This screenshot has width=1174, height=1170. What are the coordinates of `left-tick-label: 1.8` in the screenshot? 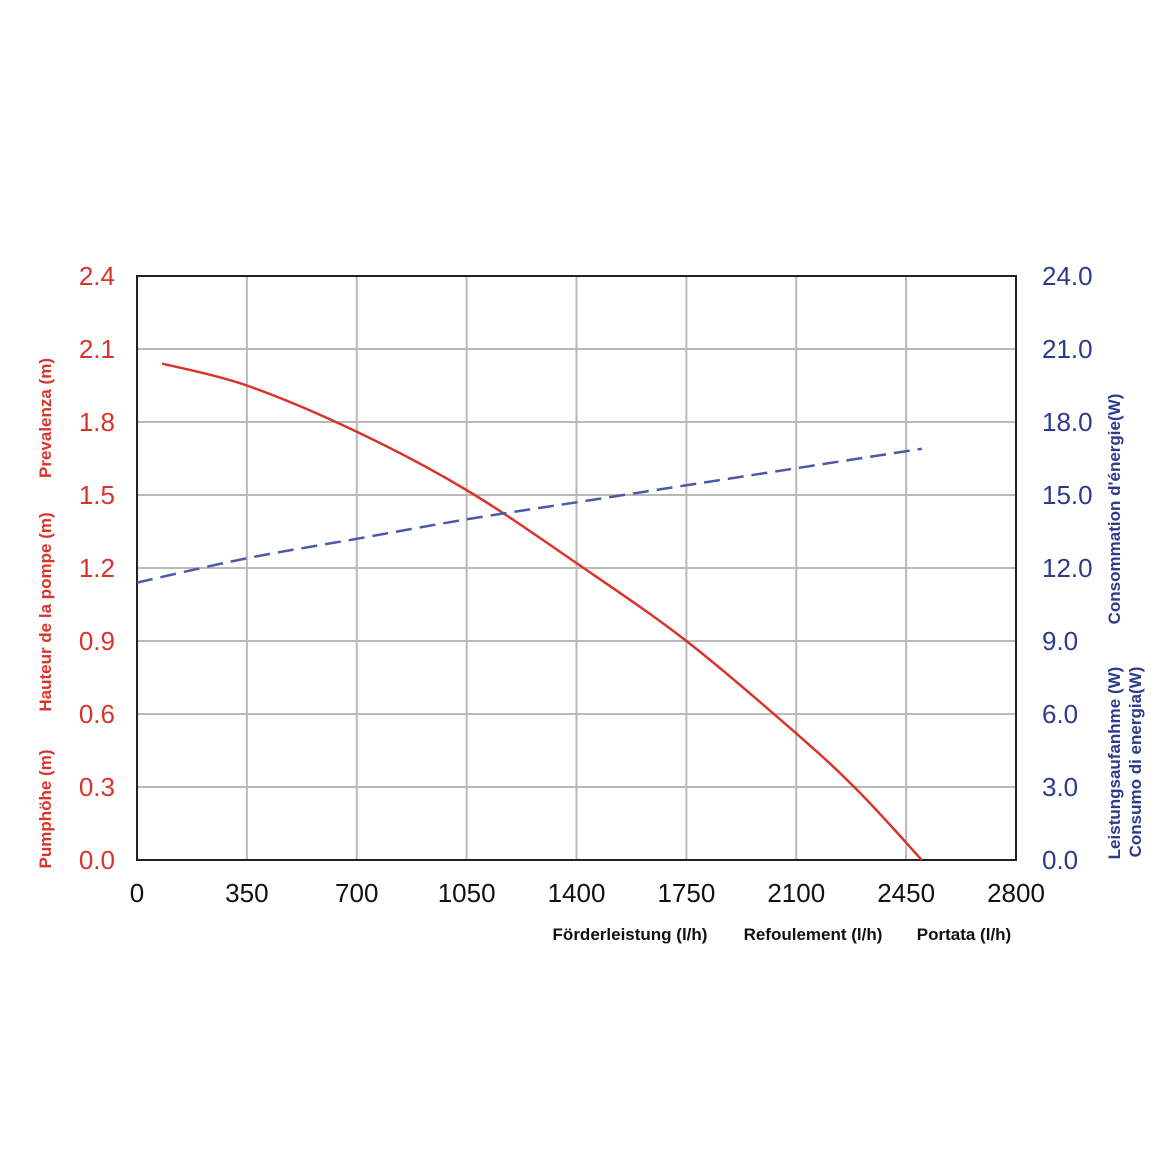 It's located at (97, 422).